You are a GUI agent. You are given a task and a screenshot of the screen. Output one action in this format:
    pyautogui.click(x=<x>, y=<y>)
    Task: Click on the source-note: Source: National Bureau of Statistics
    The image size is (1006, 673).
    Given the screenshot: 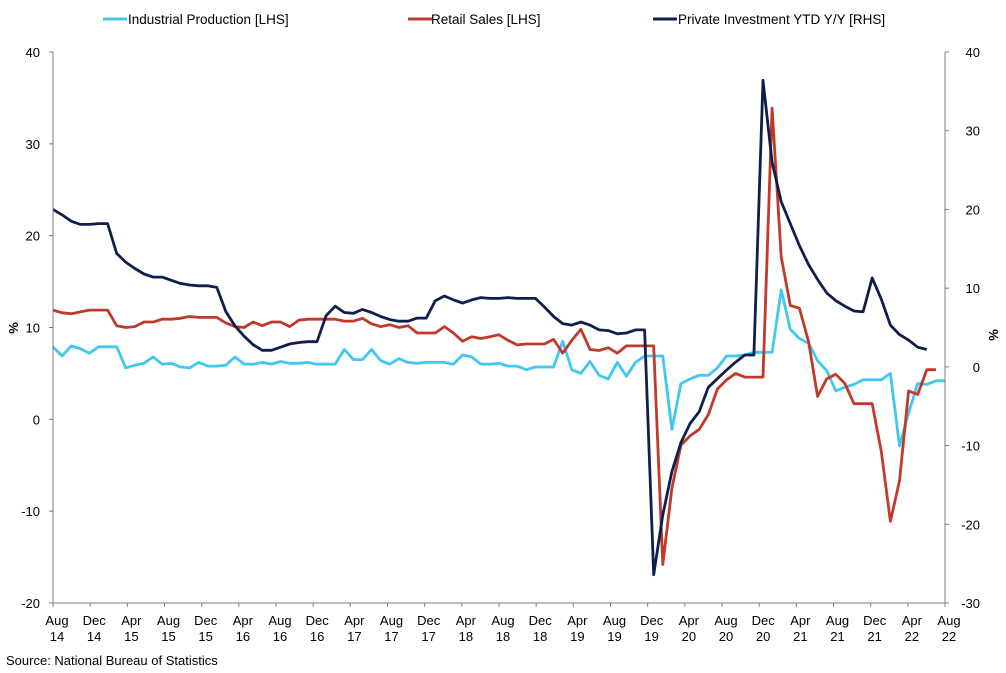 What is the action you would take?
    pyautogui.click(x=112, y=660)
    